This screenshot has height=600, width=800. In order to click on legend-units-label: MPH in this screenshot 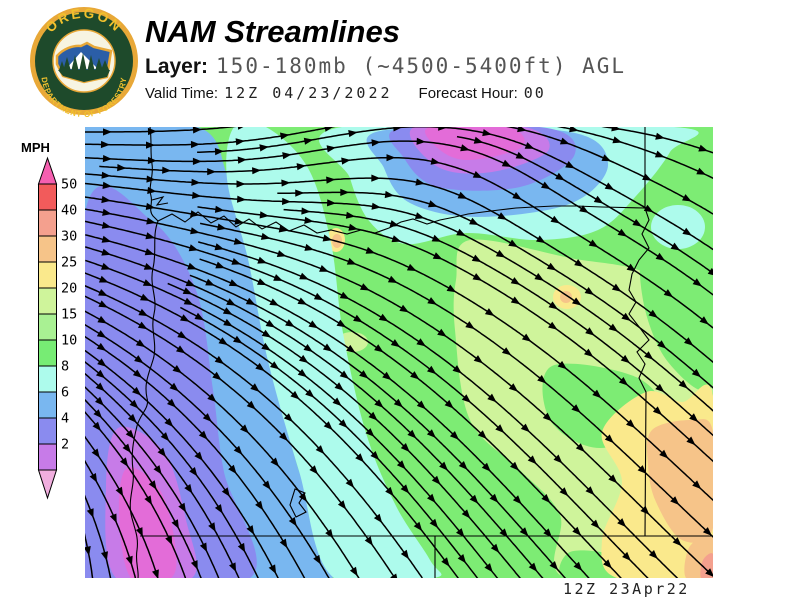, I will do `click(35, 147)`.